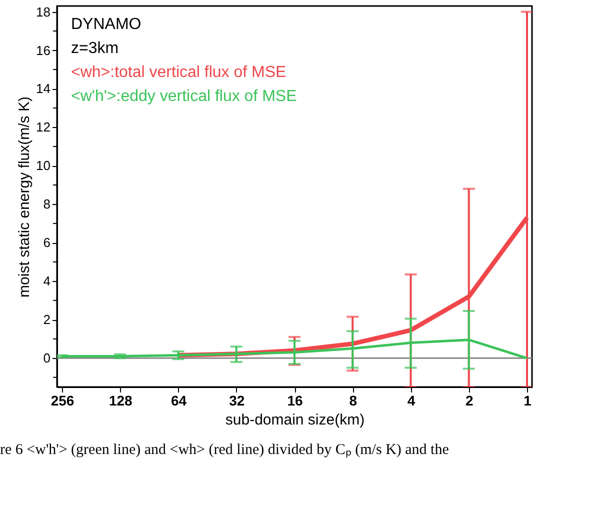 This screenshot has width=615, height=509. Describe the element at coordinates (62, 400) in the screenshot. I see `x-tick-label: 256` at that location.